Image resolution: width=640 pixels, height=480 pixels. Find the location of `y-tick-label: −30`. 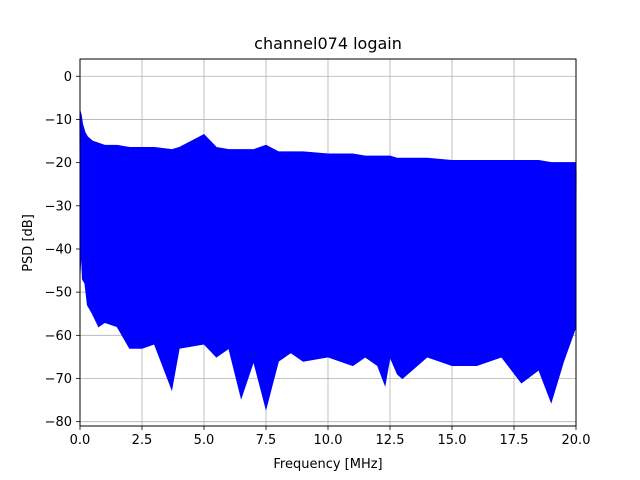

y-tick-label: −30 is located at coordinates (58, 206).